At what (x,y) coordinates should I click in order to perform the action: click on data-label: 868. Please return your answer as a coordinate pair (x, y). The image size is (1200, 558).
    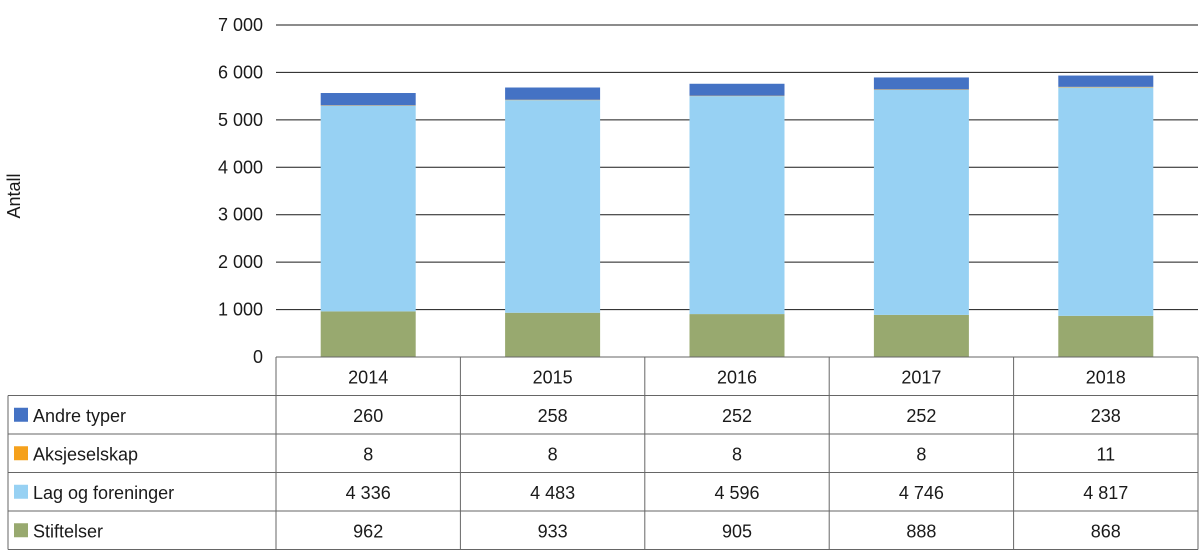
    Looking at the image, I should click on (1106, 531).